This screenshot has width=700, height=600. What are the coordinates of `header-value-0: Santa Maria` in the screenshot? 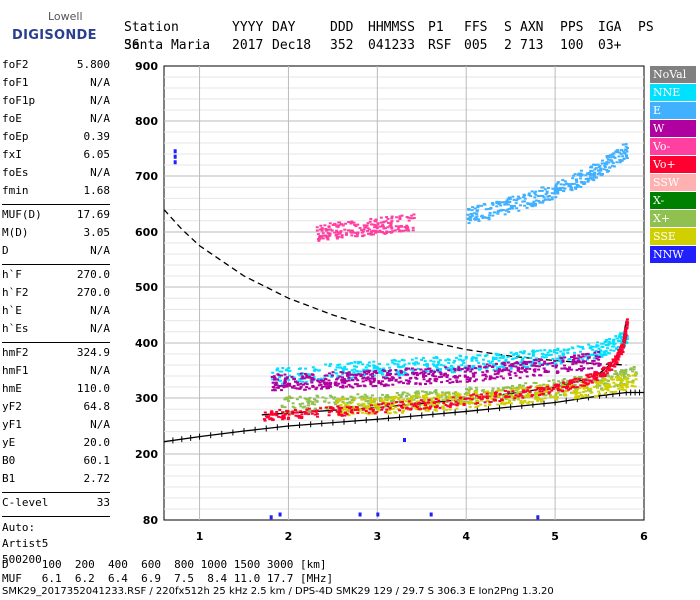 It's located at (167, 45).